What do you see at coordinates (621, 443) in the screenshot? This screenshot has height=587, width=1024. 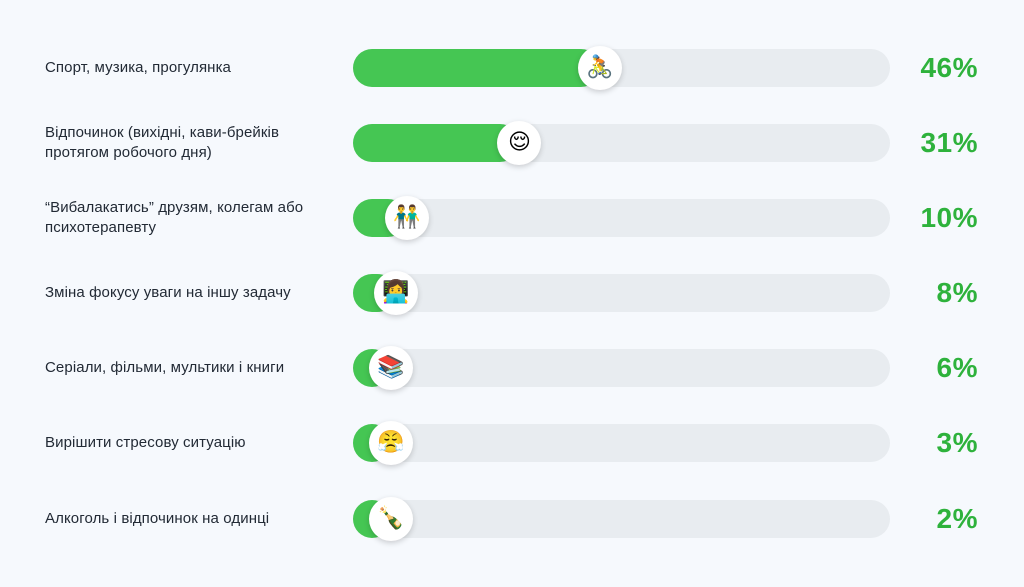 I see `bar-track: 😤` at bounding box center [621, 443].